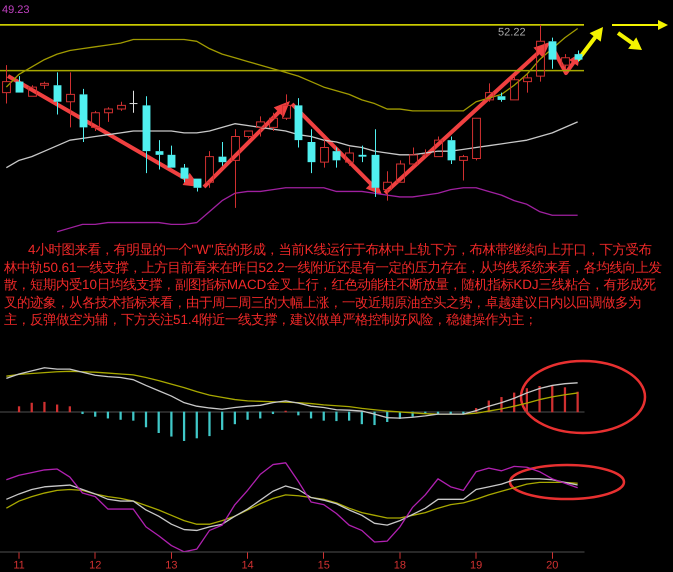 The height and width of the screenshot is (572, 673). I want to click on x-tick-label: 14, so click(247, 565).